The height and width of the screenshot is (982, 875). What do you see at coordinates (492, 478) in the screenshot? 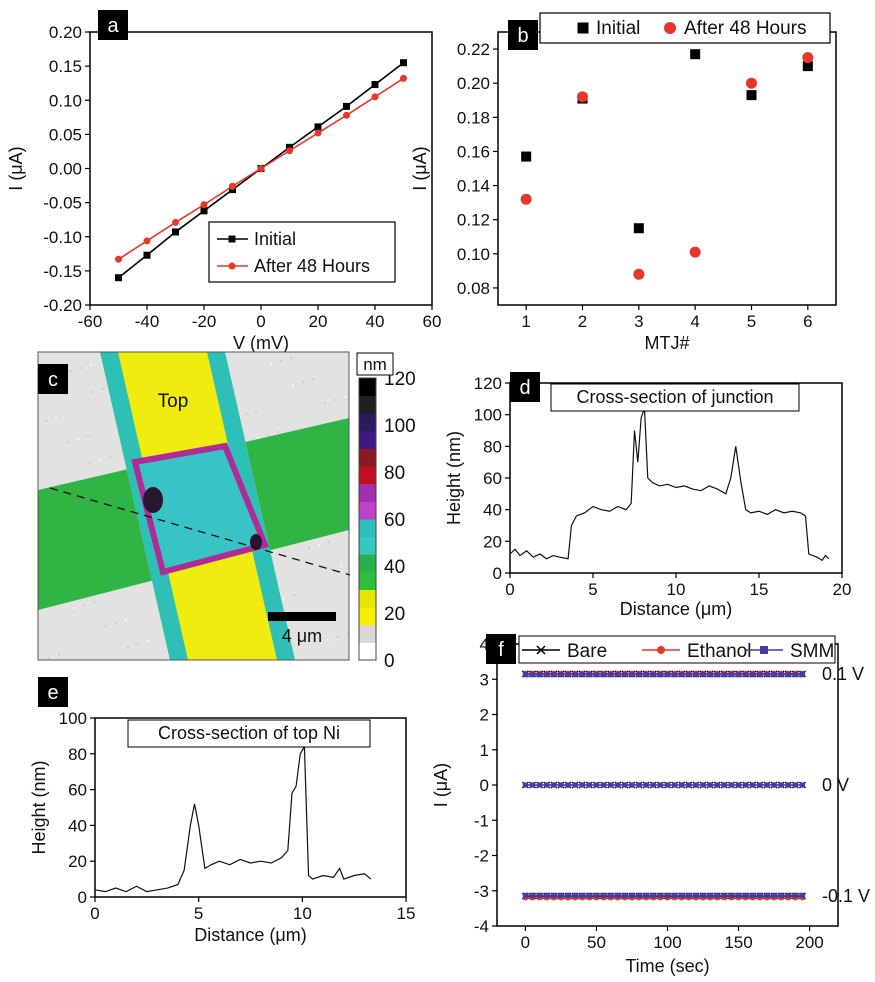
I see `y-tick-label: 60` at bounding box center [492, 478].